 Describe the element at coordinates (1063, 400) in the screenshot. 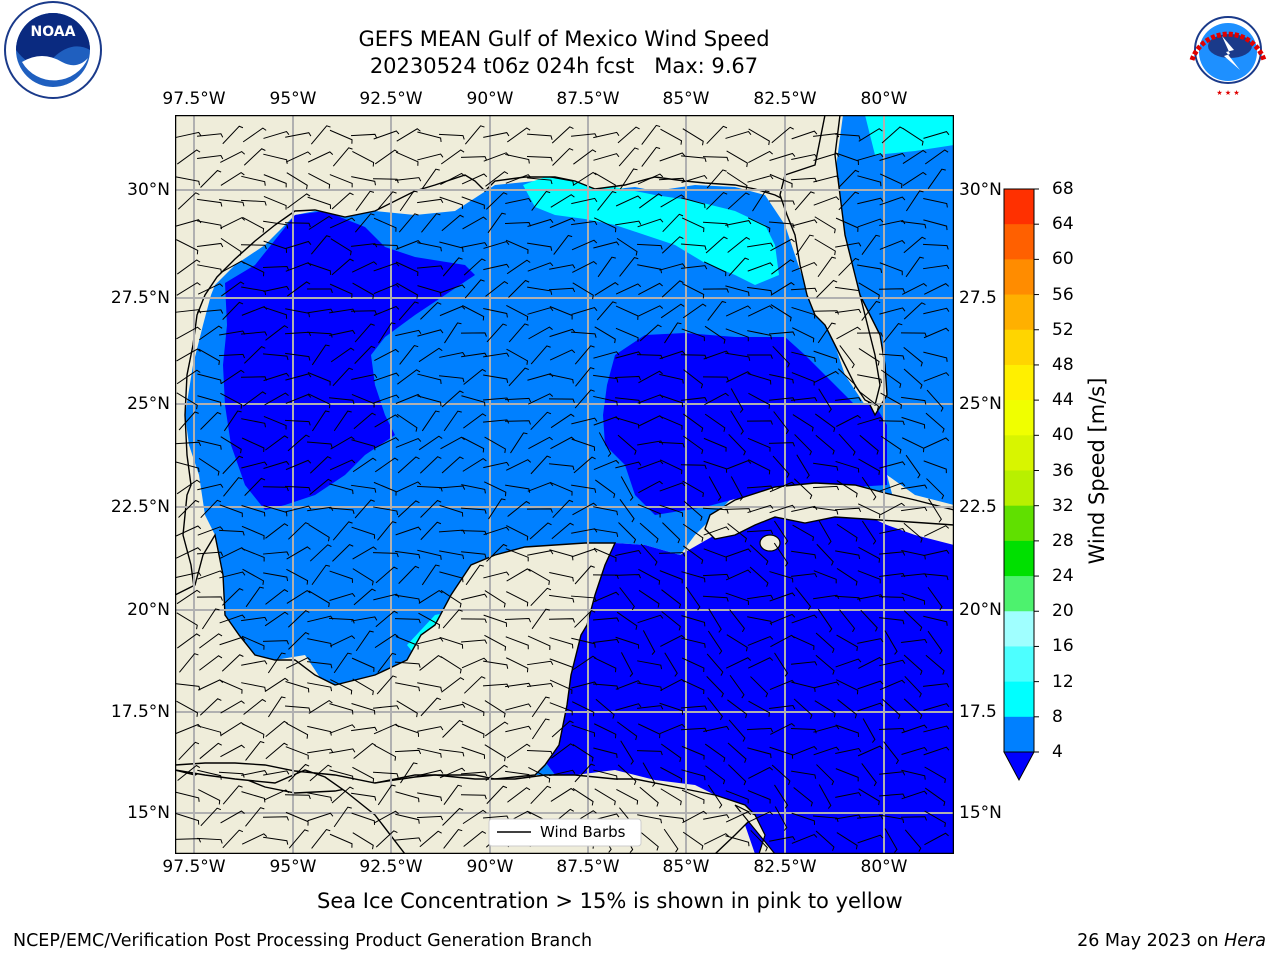

I see `colorbar-tick-label: 44` at that location.